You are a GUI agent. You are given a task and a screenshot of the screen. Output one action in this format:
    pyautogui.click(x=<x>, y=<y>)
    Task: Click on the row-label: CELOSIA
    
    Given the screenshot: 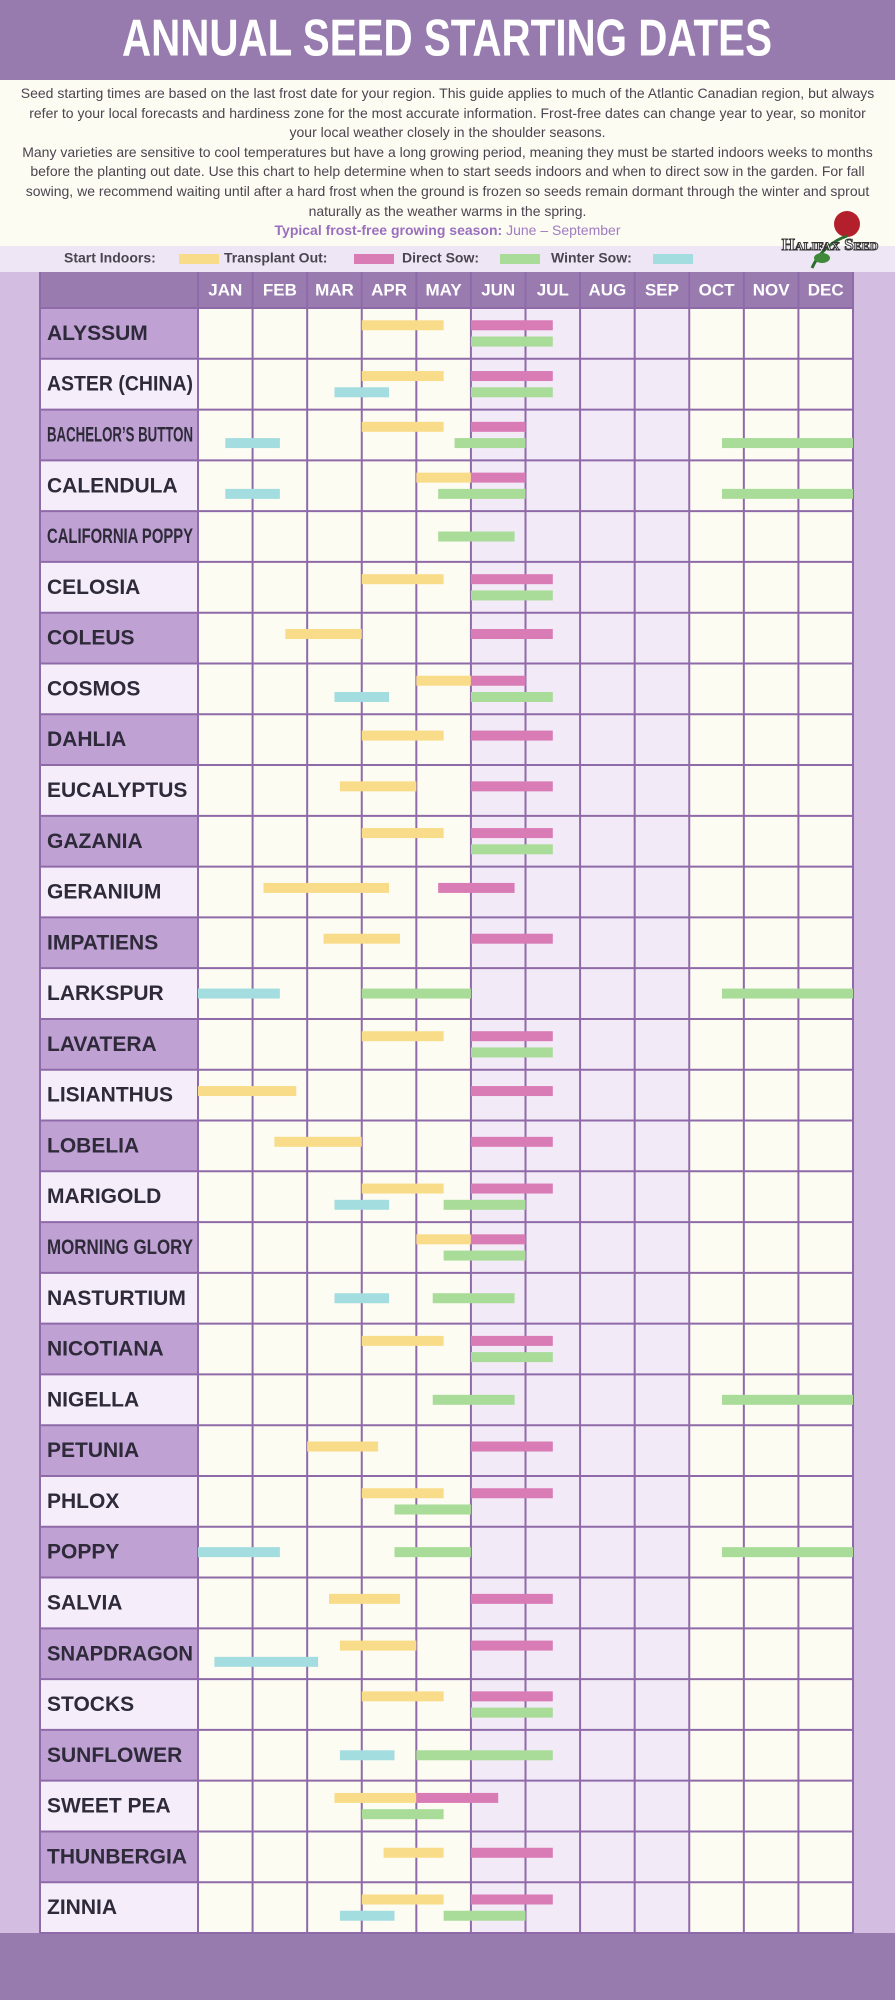 What is the action you would take?
    pyautogui.click(x=93, y=587)
    